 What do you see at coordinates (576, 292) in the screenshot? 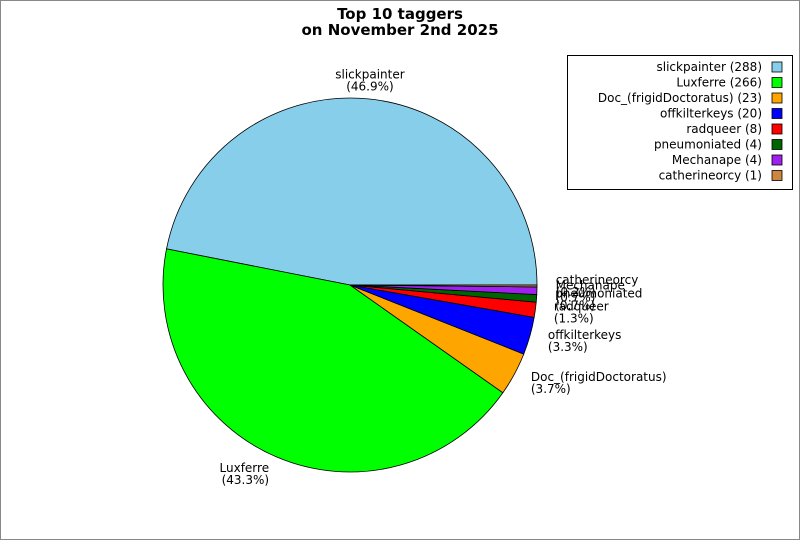
I see `slice-value-label: (0.2%)` at bounding box center [576, 292].